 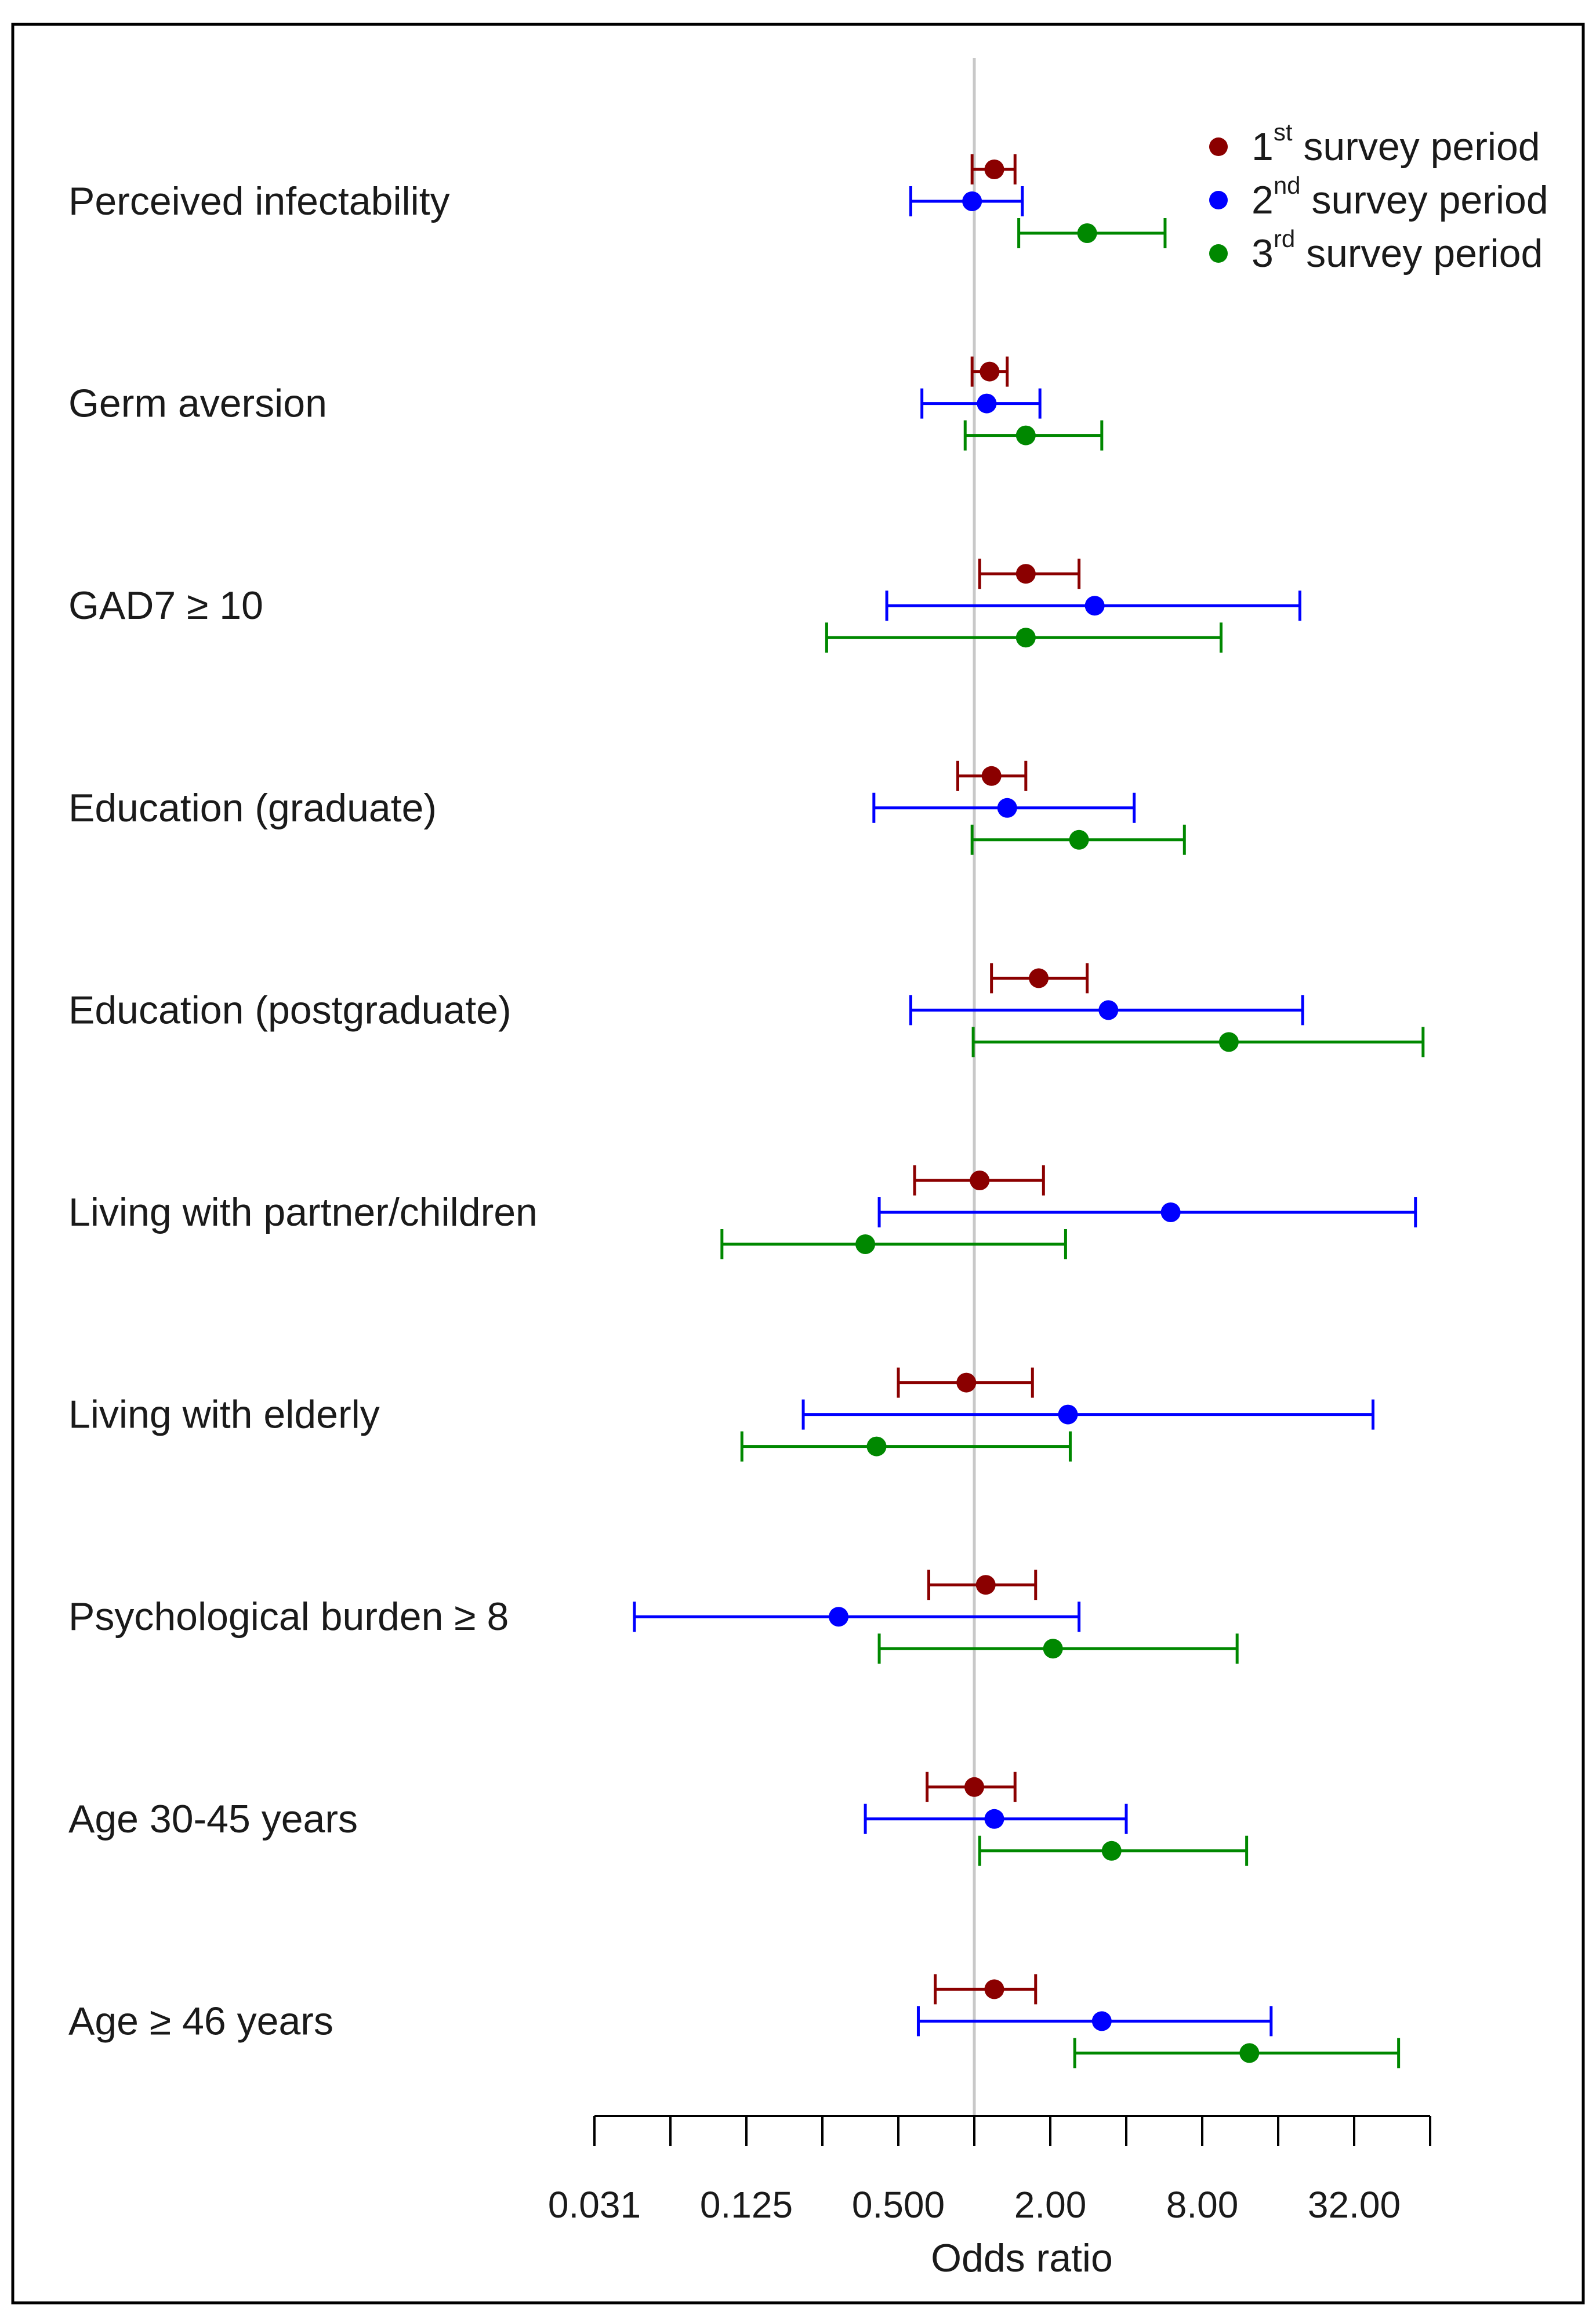 What do you see at coordinates (165, 606) in the screenshot?
I see `row-label: GAD7 ≥ 10` at bounding box center [165, 606].